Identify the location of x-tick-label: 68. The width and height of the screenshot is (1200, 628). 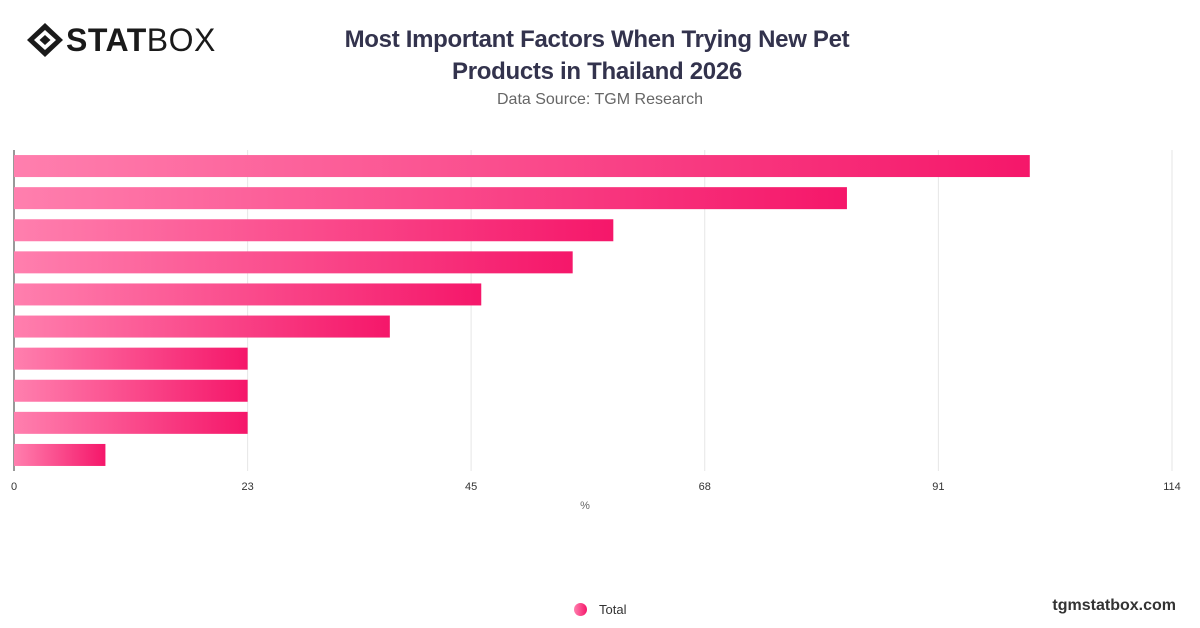
(705, 487).